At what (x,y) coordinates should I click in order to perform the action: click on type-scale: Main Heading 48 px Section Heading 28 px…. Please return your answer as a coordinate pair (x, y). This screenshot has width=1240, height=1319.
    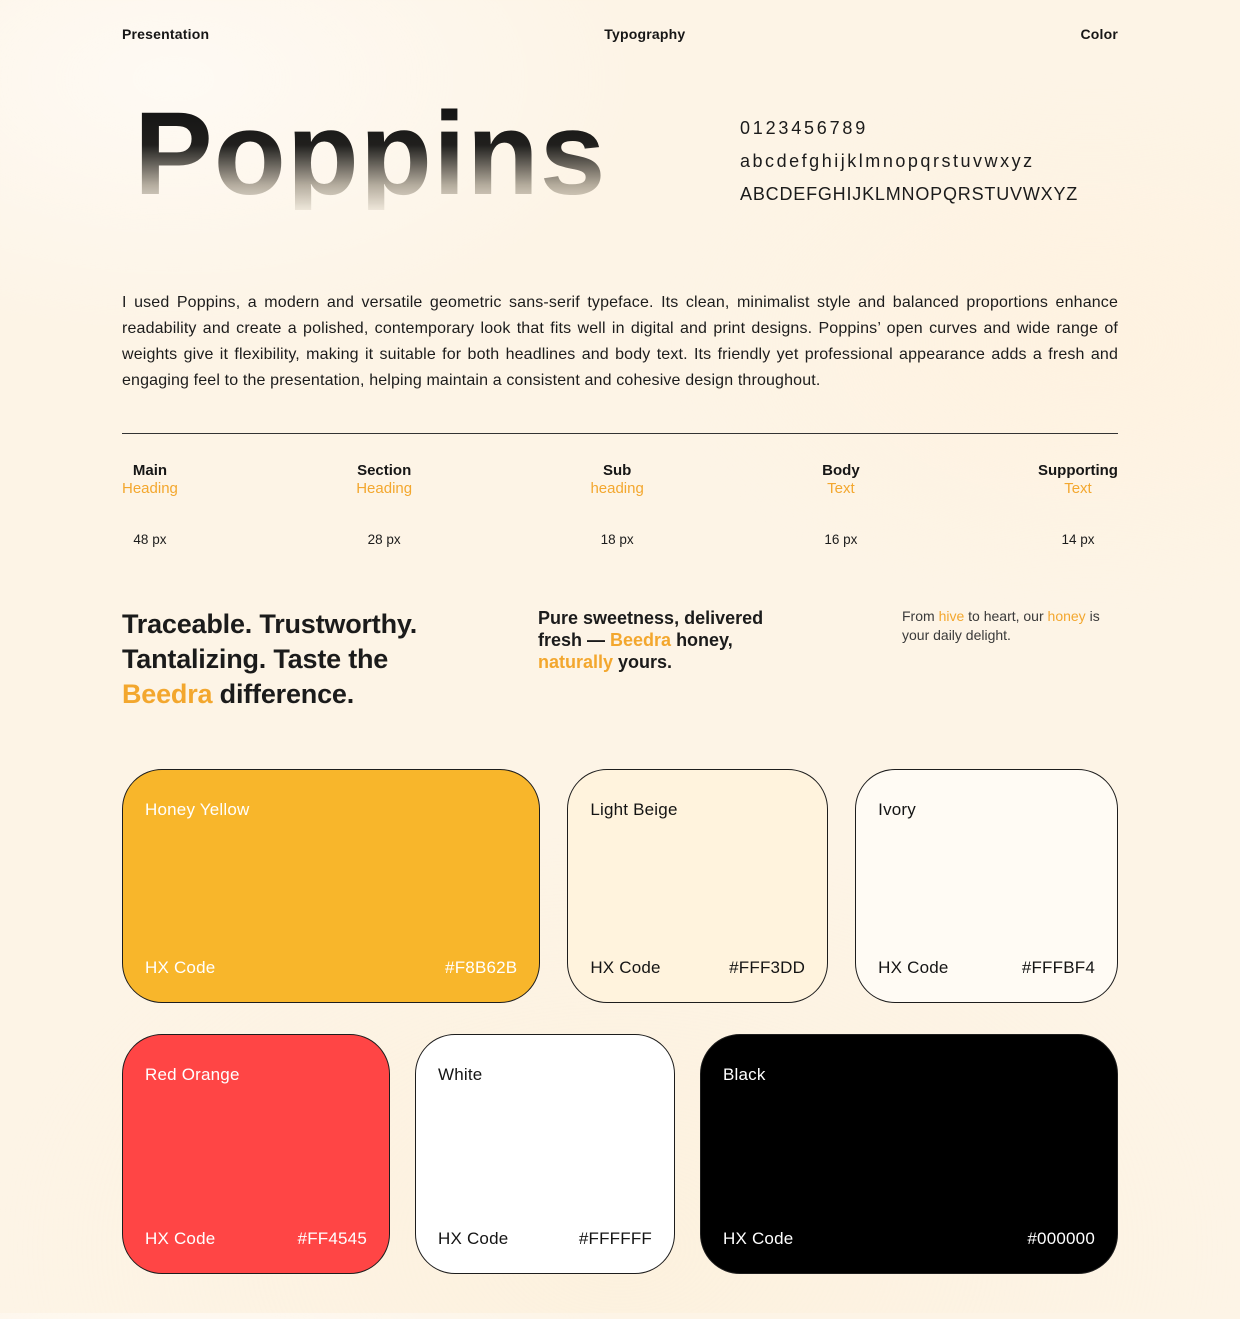
    Looking at the image, I should click on (620, 504).